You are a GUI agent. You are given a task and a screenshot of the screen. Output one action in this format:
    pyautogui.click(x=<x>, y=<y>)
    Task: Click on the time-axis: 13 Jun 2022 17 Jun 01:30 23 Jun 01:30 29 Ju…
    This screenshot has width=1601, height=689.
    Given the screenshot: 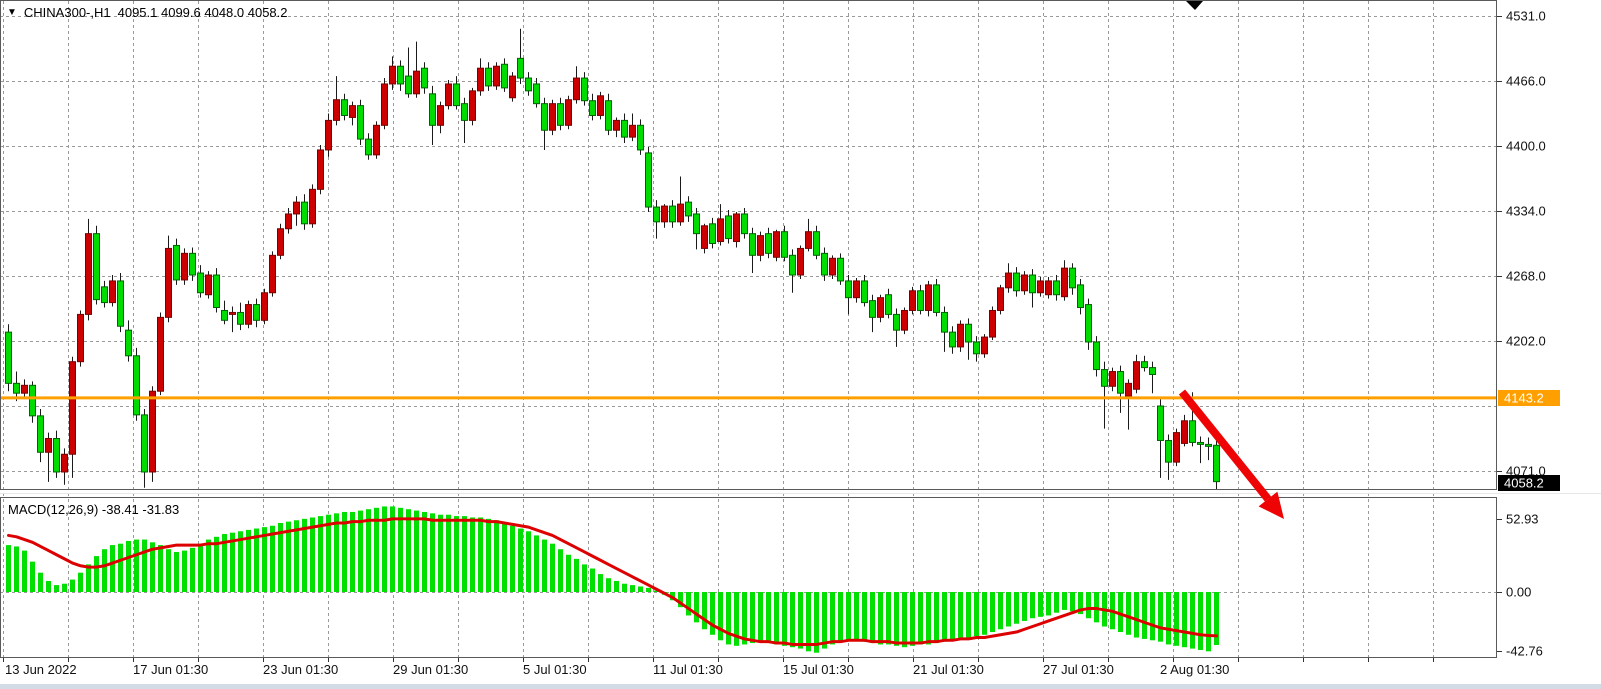 What is the action you would take?
    pyautogui.click(x=718, y=667)
    